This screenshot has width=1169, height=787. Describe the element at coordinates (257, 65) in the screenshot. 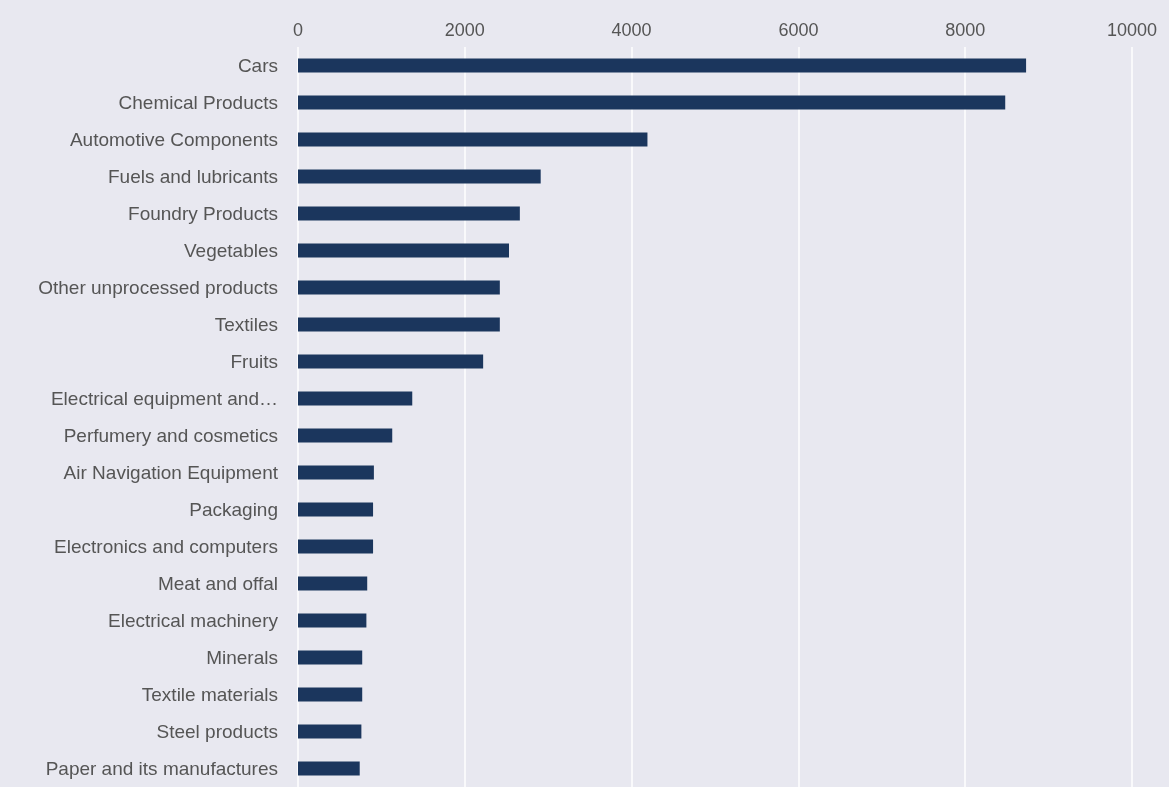

I see `y-tick-label: Cars` at that location.